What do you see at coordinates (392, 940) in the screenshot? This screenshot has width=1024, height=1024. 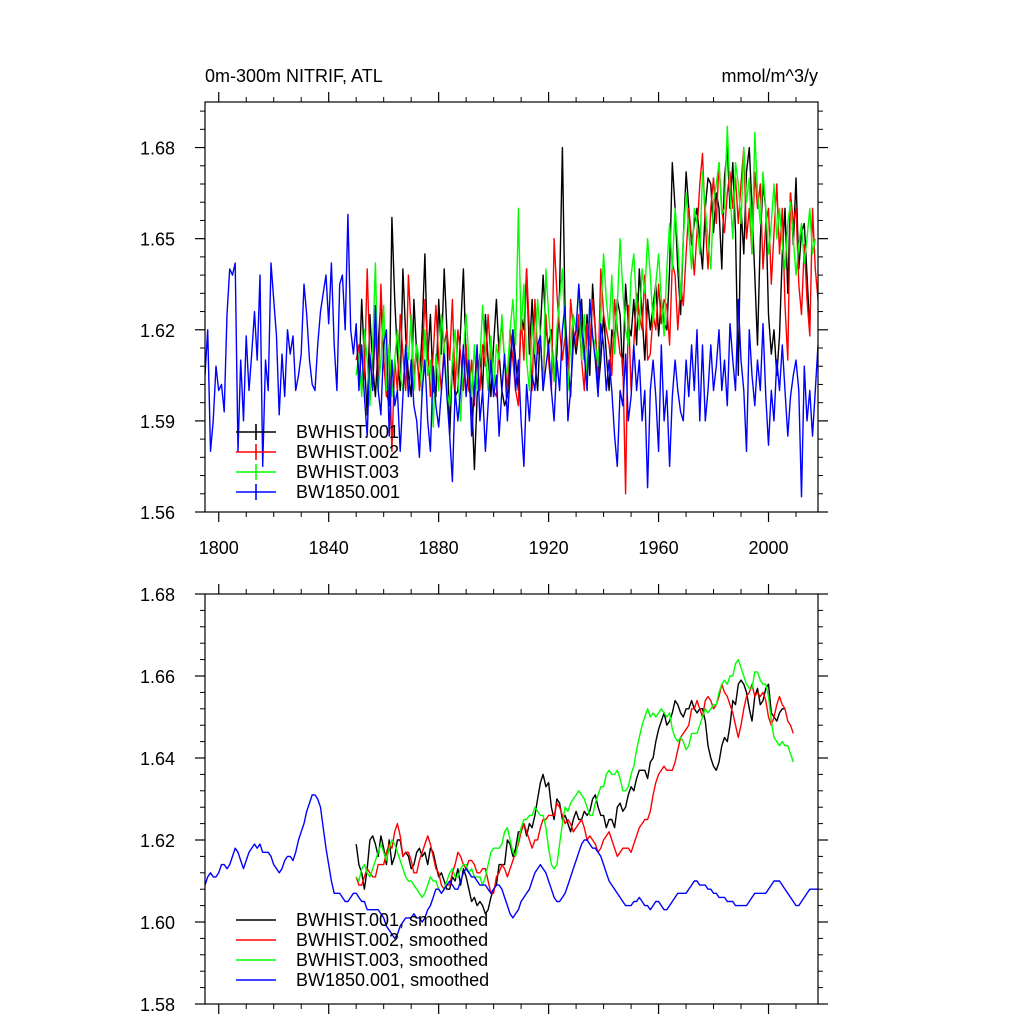 I see `legend-label: BWHIST.002, smoothed` at bounding box center [392, 940].